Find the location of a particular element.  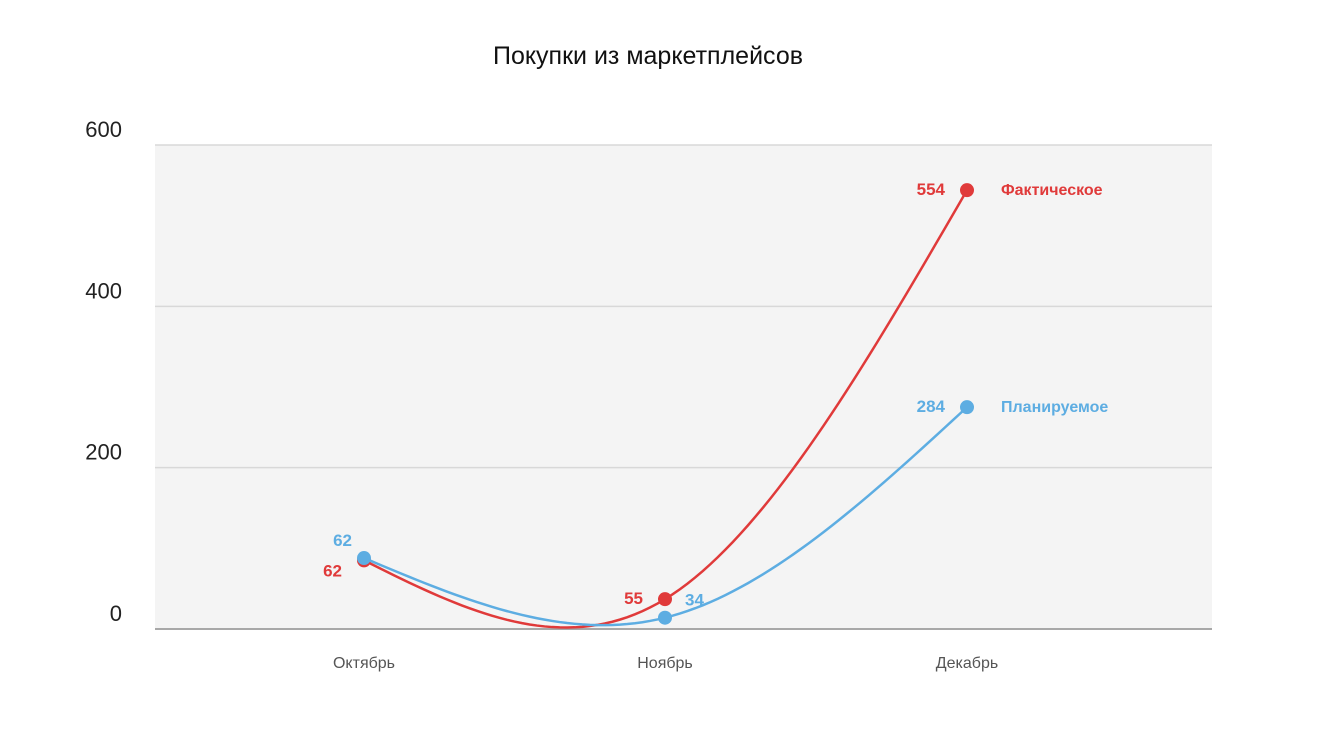

data-label: 55 is located at coordinates (633, 598).